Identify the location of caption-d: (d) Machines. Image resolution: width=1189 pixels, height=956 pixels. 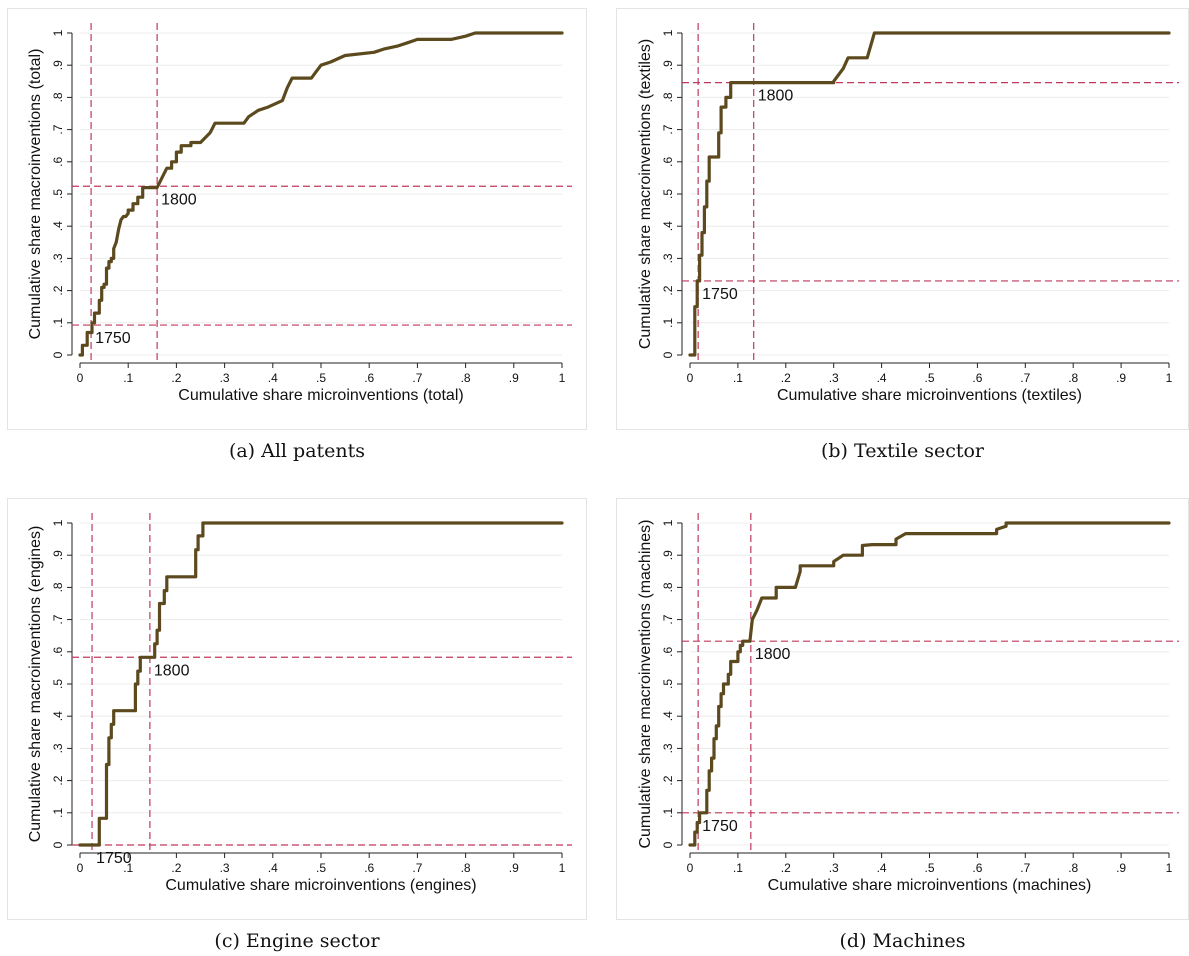
(902, 941).